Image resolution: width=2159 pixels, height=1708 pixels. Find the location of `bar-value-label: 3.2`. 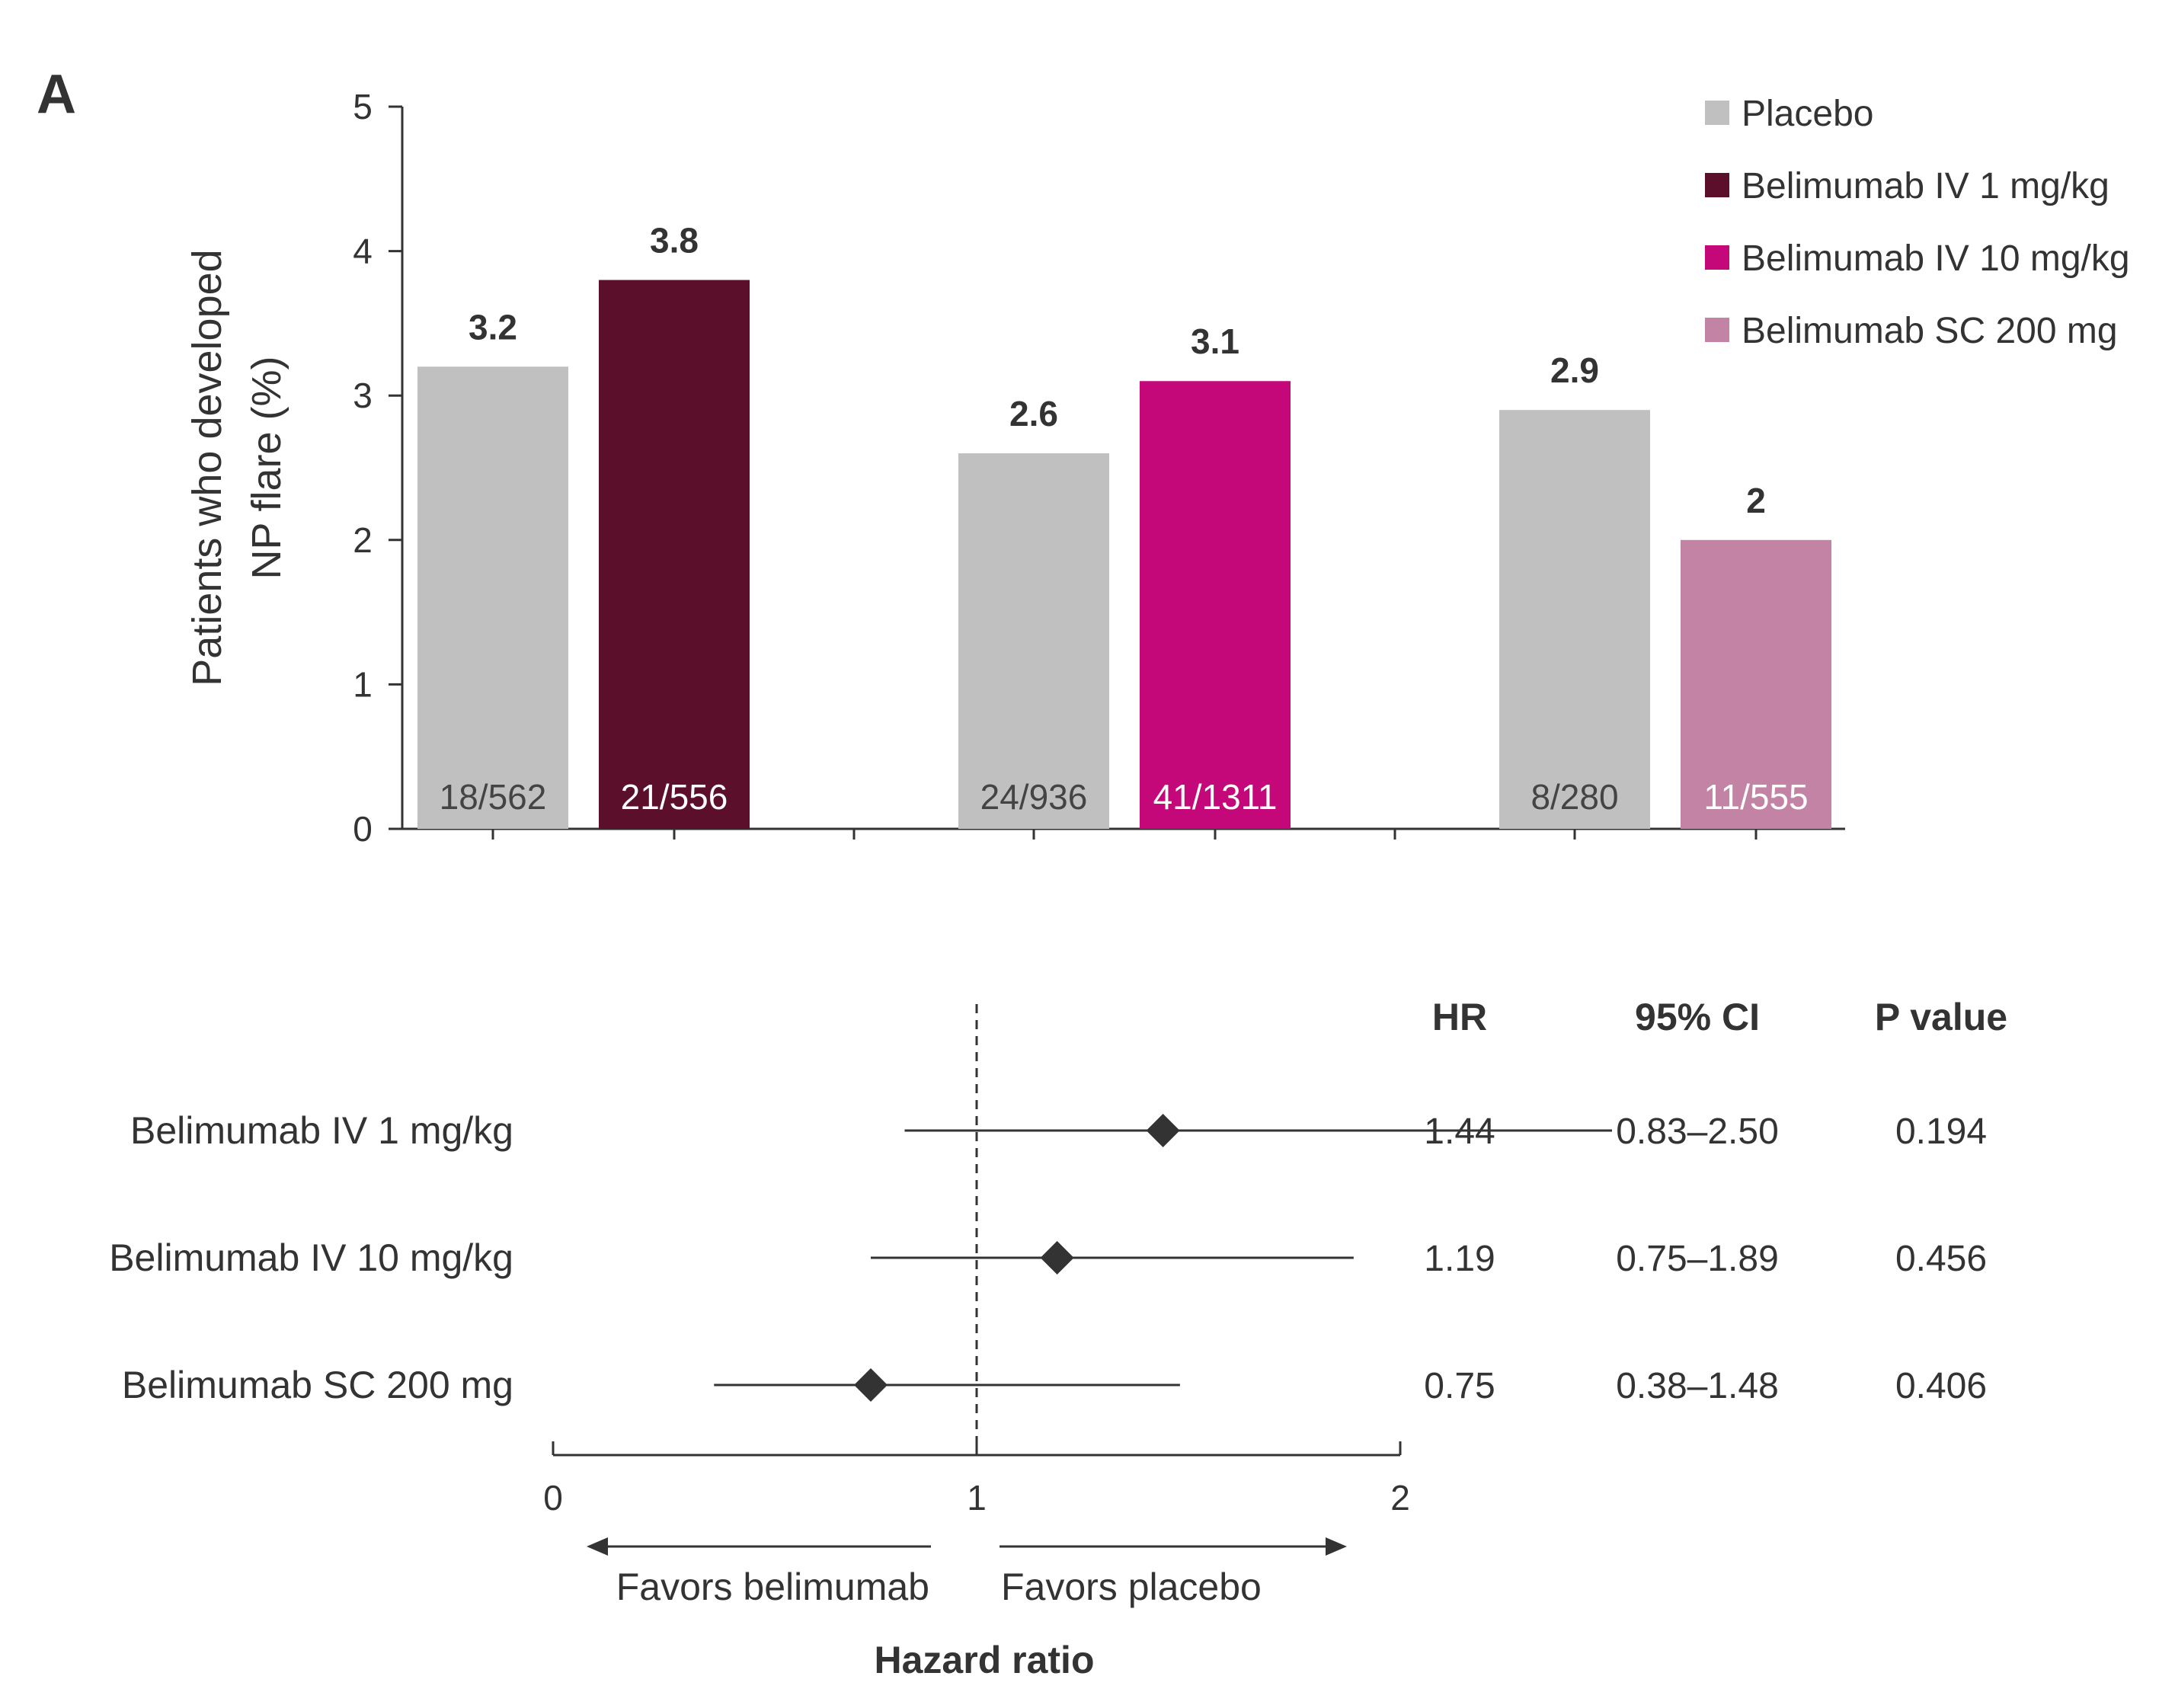

bar-value-label: 3.2 is located at coordinates (493, 327).